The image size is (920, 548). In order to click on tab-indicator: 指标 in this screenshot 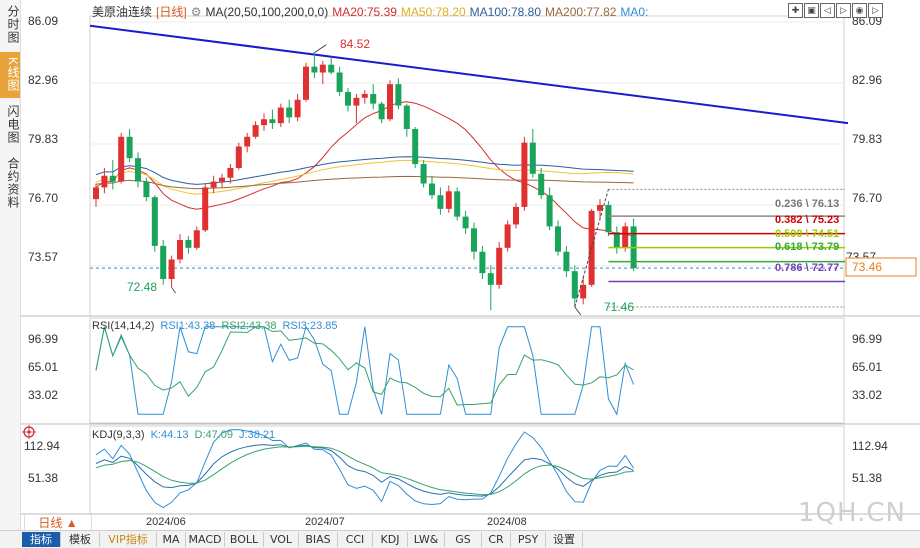, I will do `click(41, 539)`.